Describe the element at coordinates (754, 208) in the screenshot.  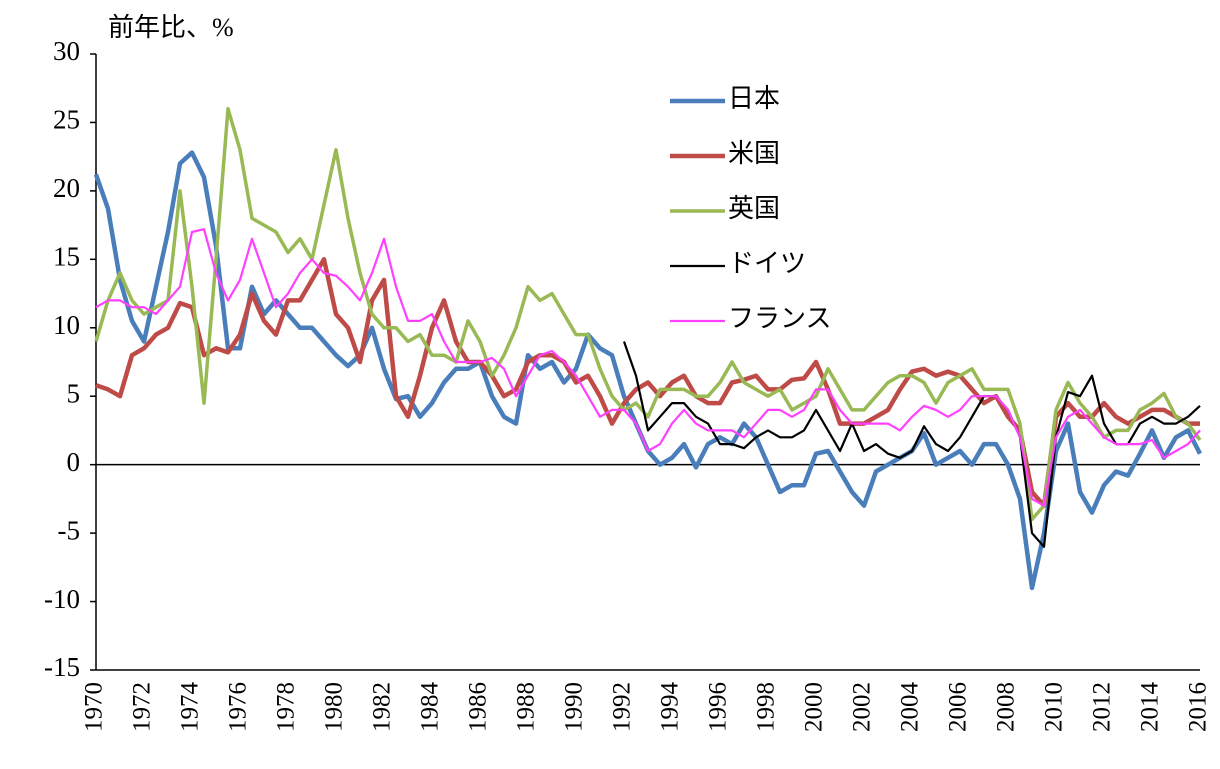
I see `legend-label: 英国` at that location.